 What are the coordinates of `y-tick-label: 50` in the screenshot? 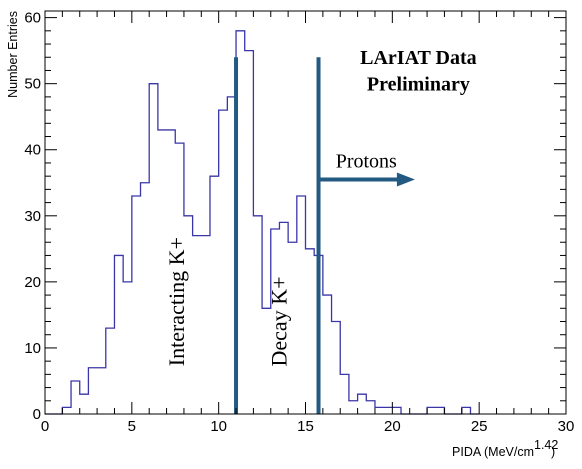 It's located at (32, 84).